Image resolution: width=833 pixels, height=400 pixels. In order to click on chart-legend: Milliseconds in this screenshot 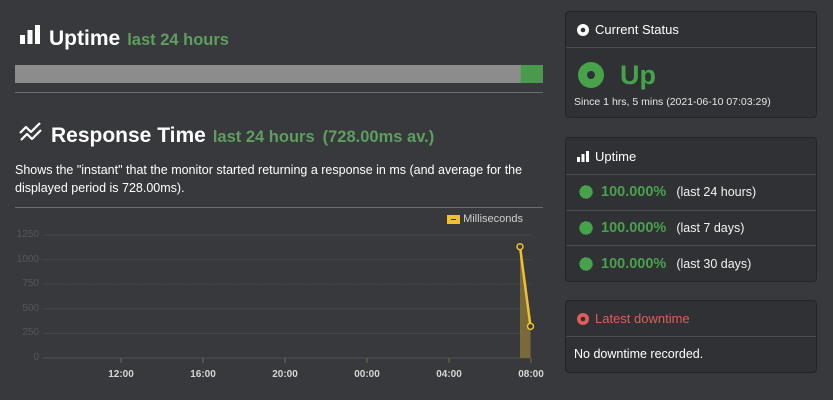, I will do `click(485, 219)`.